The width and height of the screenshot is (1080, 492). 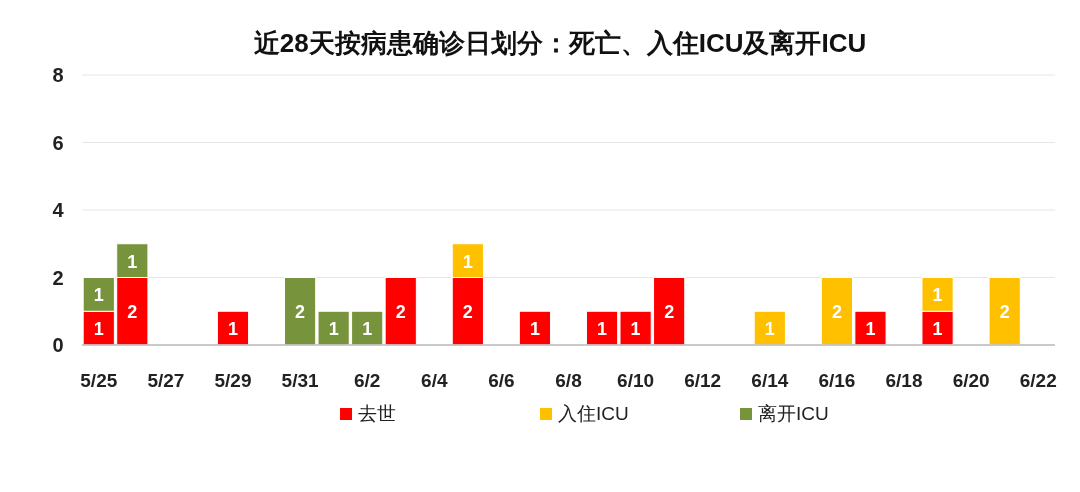 What do you see at coordinates (58, 345) in the screenshot?
I see `y-tick-label: 0` at bounding box center [58, 345].